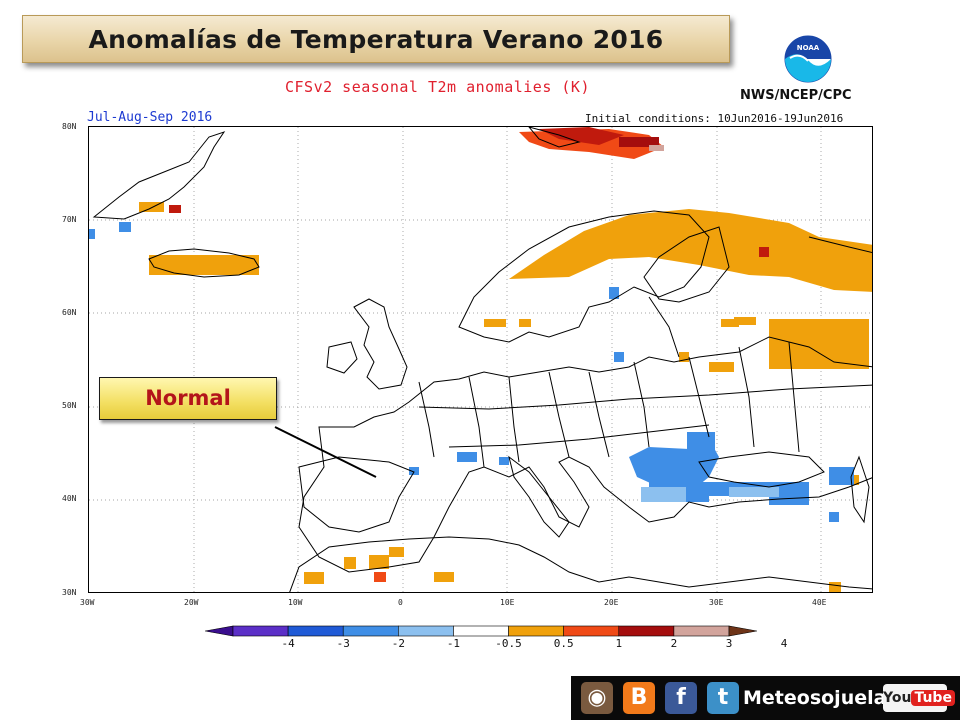 The height and width of the screenshot is (720, 960). What do you see at coordinates (723, 698) in the screenshot?
I see `tumblr-icon: t` at bounding box center [723, 698].